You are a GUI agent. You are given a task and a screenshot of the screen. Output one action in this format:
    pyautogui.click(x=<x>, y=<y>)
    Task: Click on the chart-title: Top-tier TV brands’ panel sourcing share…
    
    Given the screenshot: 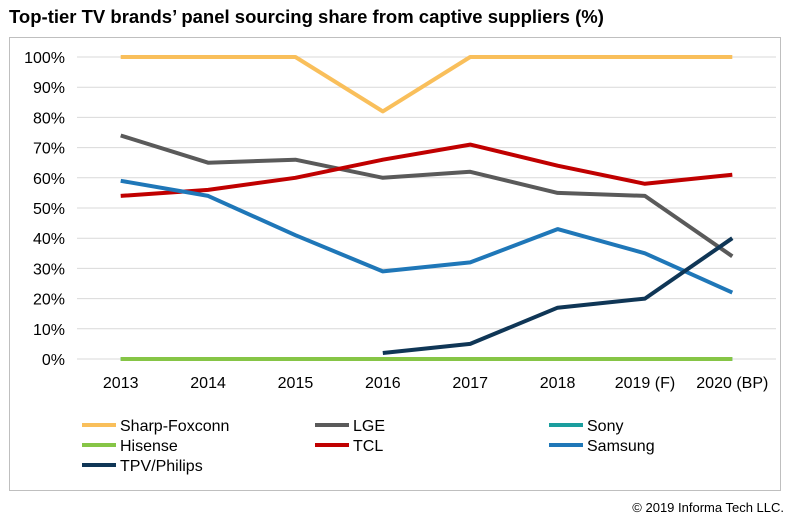 What is the action you would take?
    pyautogui.click(x=306, y=16)
    